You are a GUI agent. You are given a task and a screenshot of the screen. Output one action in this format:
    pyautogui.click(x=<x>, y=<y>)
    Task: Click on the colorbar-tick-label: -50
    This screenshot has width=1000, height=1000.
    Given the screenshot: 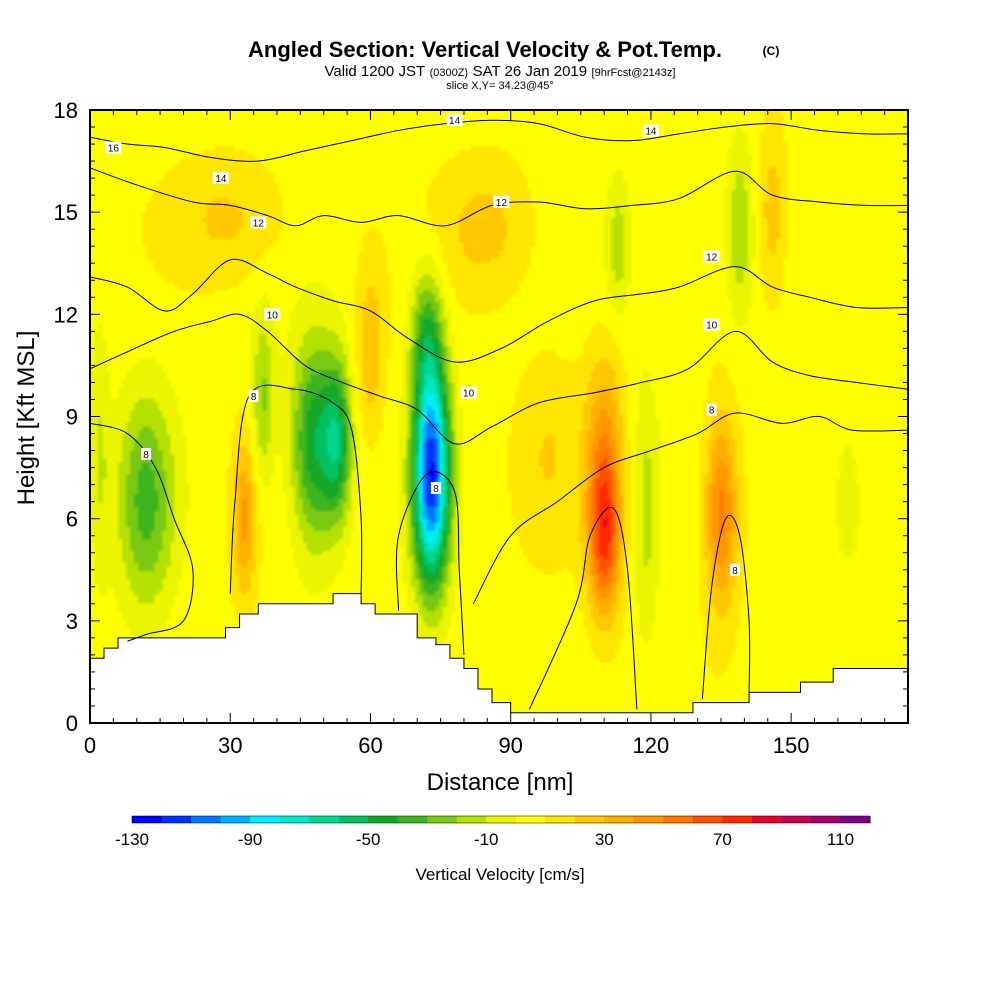 What is the action you would take?
    pyautogui.click(x=368, y=839)
    